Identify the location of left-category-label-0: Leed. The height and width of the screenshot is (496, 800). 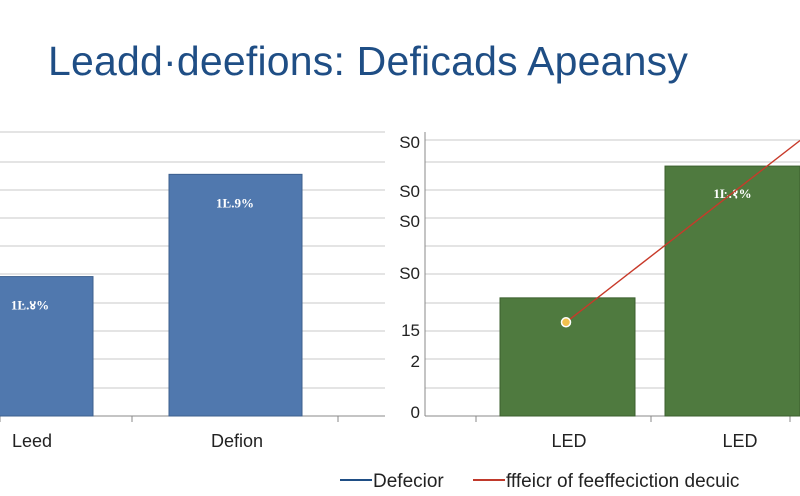
(32, 441).